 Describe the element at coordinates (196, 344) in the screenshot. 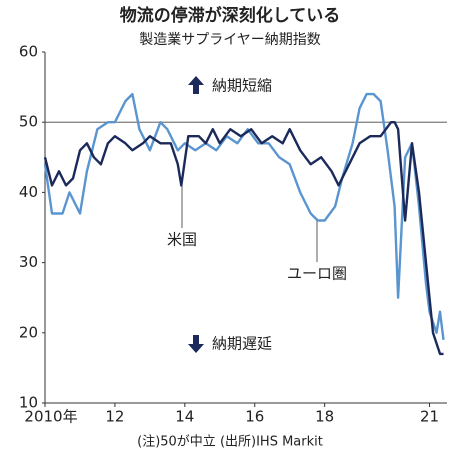

I see `down-arrow` at that location.